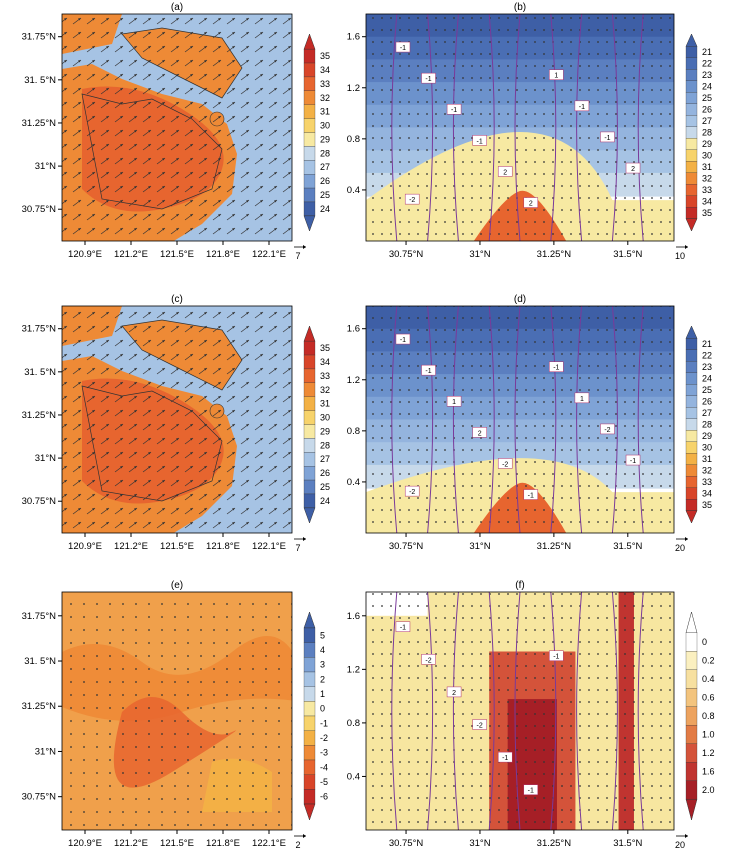 The width and height of the screenshot is (731, 862). I want to click on y-tick-label: 31.25°N, so click(39, 123).